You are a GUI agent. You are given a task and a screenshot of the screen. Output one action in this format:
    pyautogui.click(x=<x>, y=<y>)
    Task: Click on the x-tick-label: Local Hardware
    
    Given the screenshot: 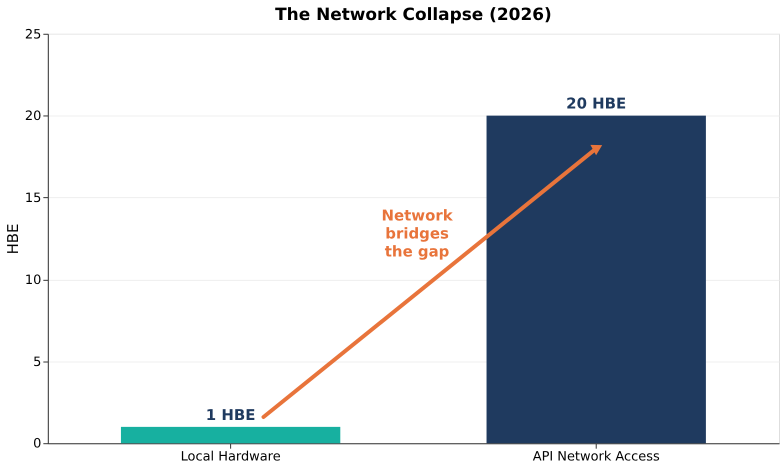 What is the action you would take?
    pyautogui.click(x=230, y=457)
    